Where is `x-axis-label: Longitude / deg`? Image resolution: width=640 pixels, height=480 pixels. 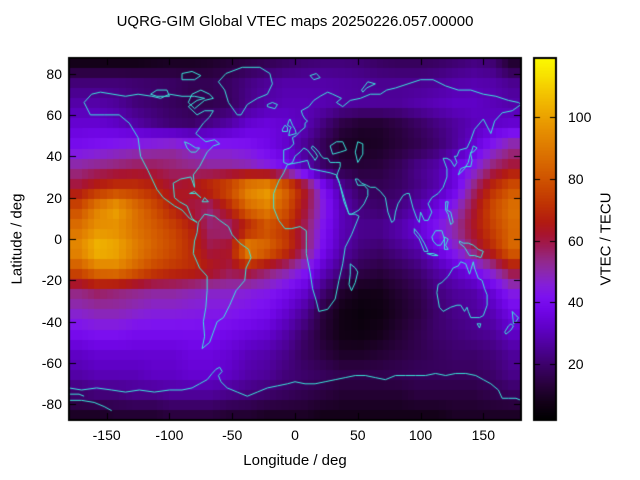 x-axis-label: Longitude / deg is located at coordinates (295, 460).